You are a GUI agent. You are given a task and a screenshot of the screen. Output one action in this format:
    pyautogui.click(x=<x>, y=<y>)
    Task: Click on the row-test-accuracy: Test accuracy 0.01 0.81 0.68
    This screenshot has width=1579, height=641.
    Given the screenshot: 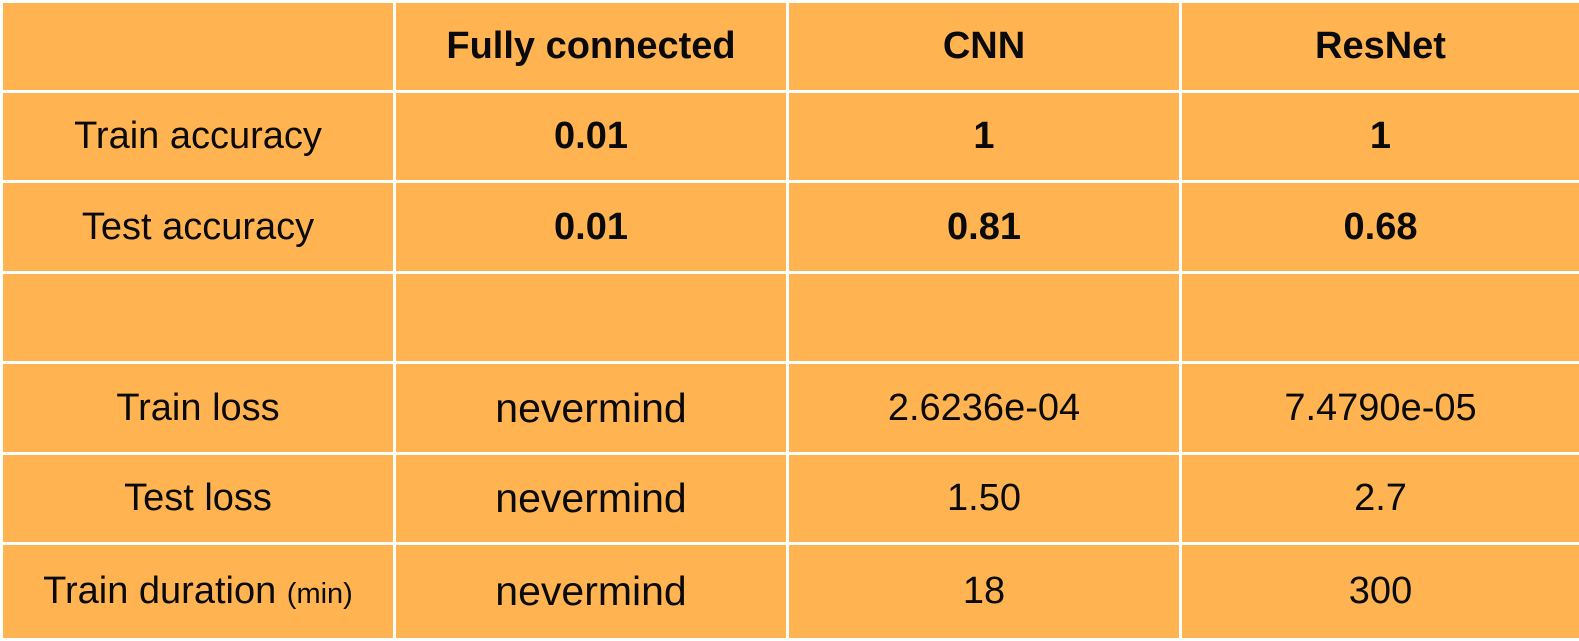 What is the action you would take?
    pyautogui.click(x=789, y=227)
    